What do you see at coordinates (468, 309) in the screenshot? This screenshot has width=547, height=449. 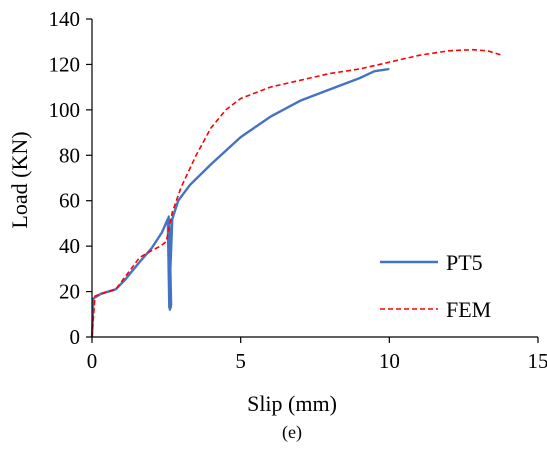 I see `legend-label-fem: FEM` at bounding box center [468, 309].